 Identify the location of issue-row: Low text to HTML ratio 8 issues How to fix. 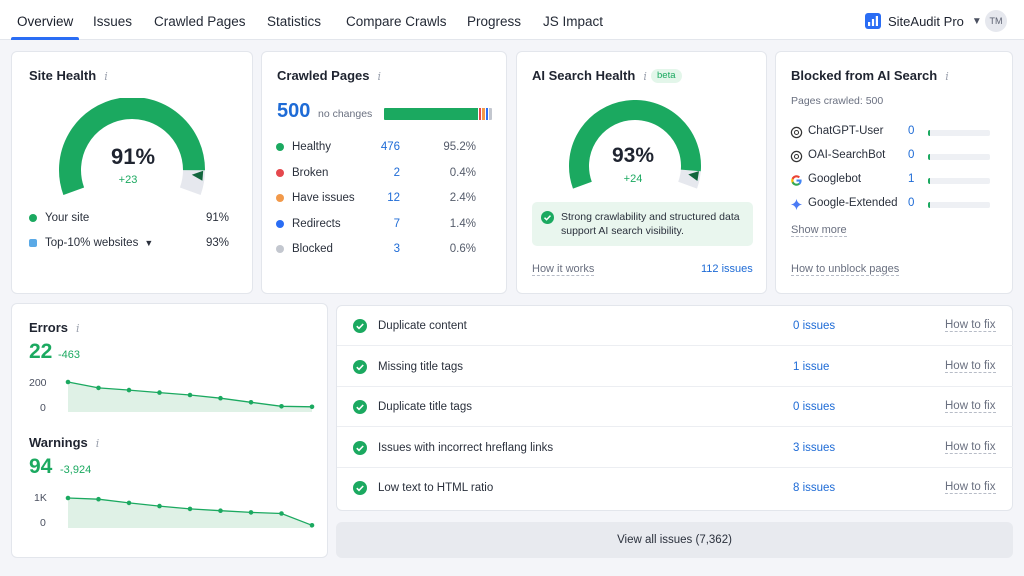
(675, 488).